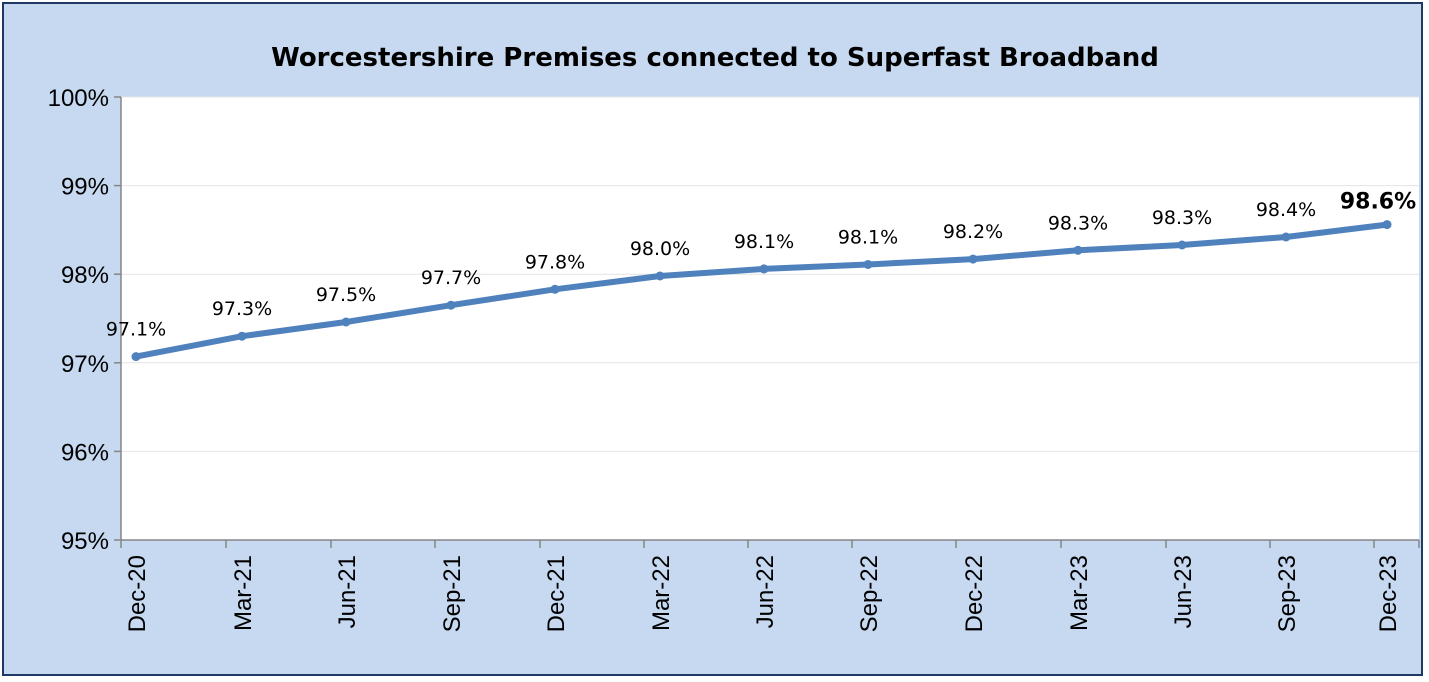 The height and width of the screenshot is (682, 1429). What do you see at coordinates (137, 593) in the screenshot?
I see `x-tick-label: Dec-20` at bounding box center [137, 593].